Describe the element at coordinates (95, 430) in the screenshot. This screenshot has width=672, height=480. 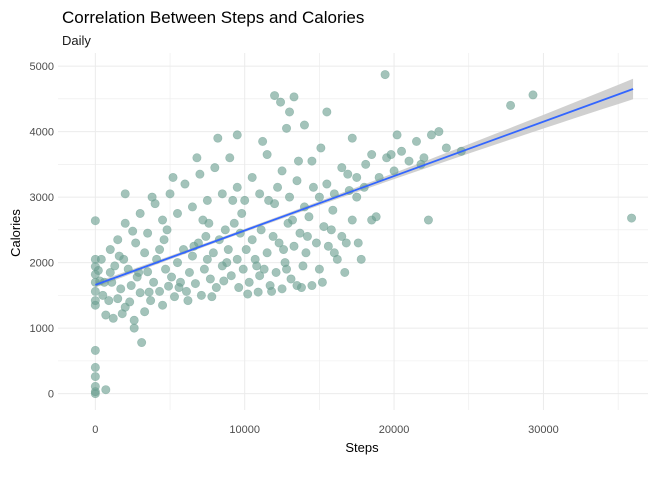
I see `x-tick-label: 0` at that location.